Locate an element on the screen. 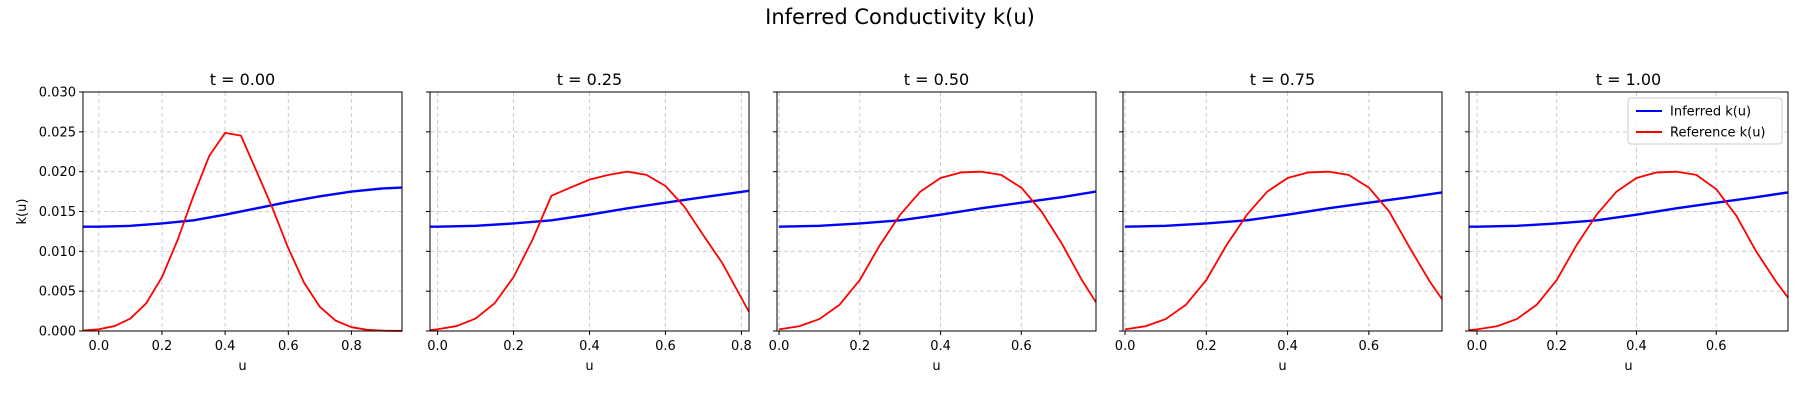 This screenshot has height=400, width=1800. y-tick-label: 0.000 is located at coordinates (57, 332).